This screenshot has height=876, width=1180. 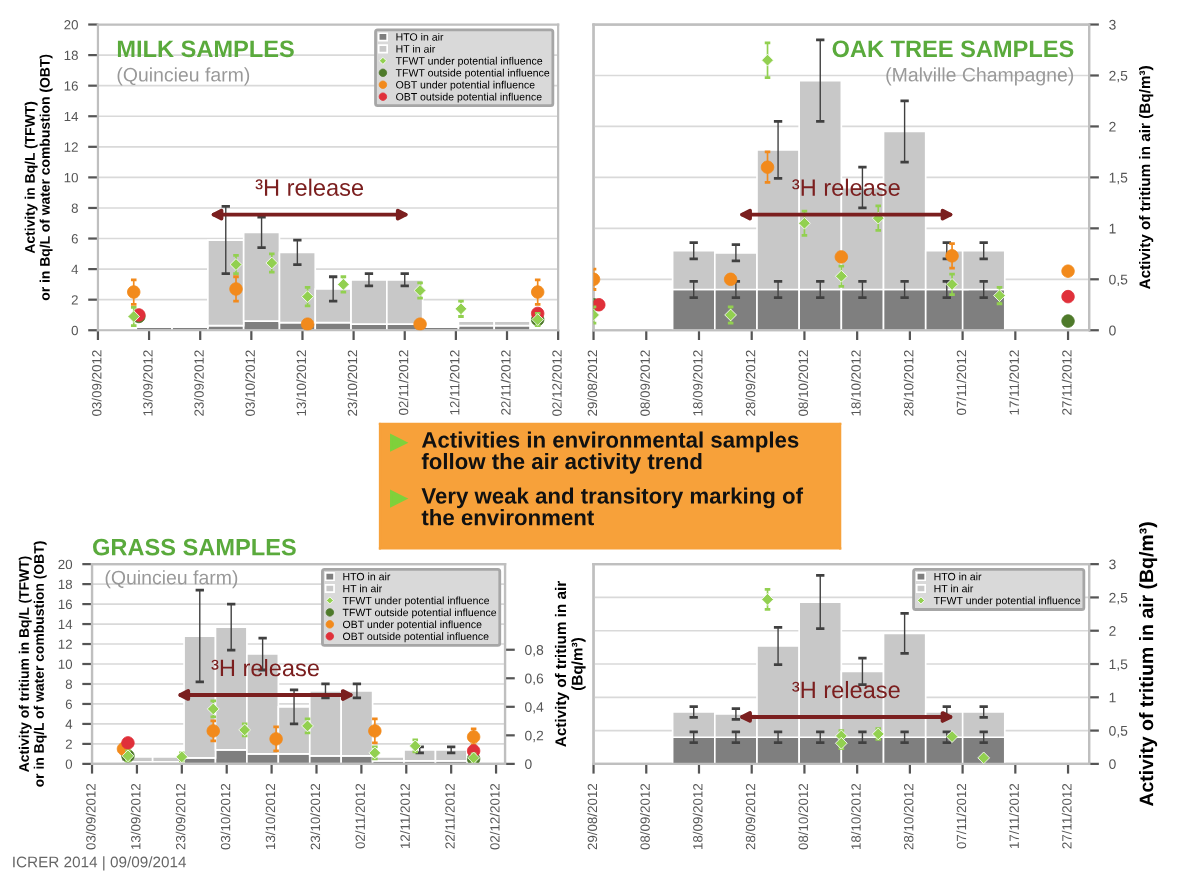 I want to click on text: MILK SAMPLES, so click(x=205, y=49).